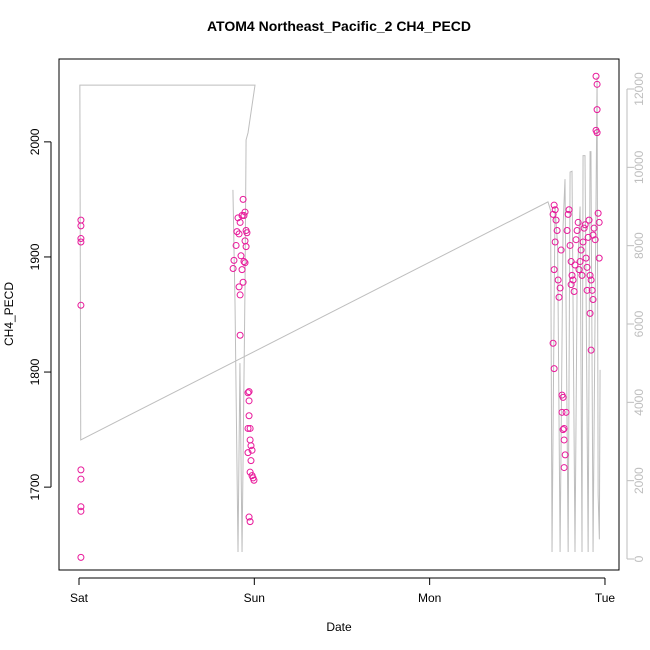 Image resolution: width=650 pixels, height=650 pixels. Describe the element at coordinates (79, 598) in the screenshot. I see `x-tick-label: Sat` at that location.